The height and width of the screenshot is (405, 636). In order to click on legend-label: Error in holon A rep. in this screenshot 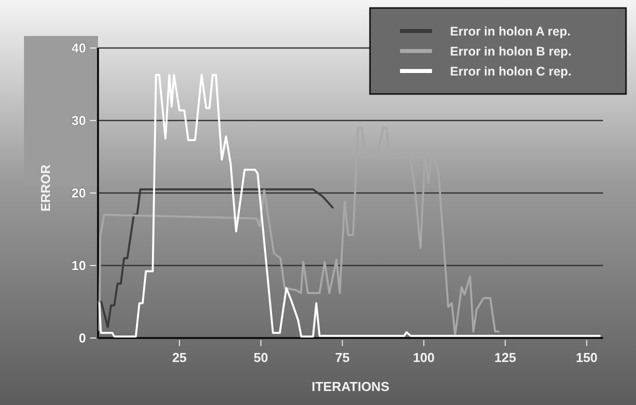, I will do `click(510, 31)`.